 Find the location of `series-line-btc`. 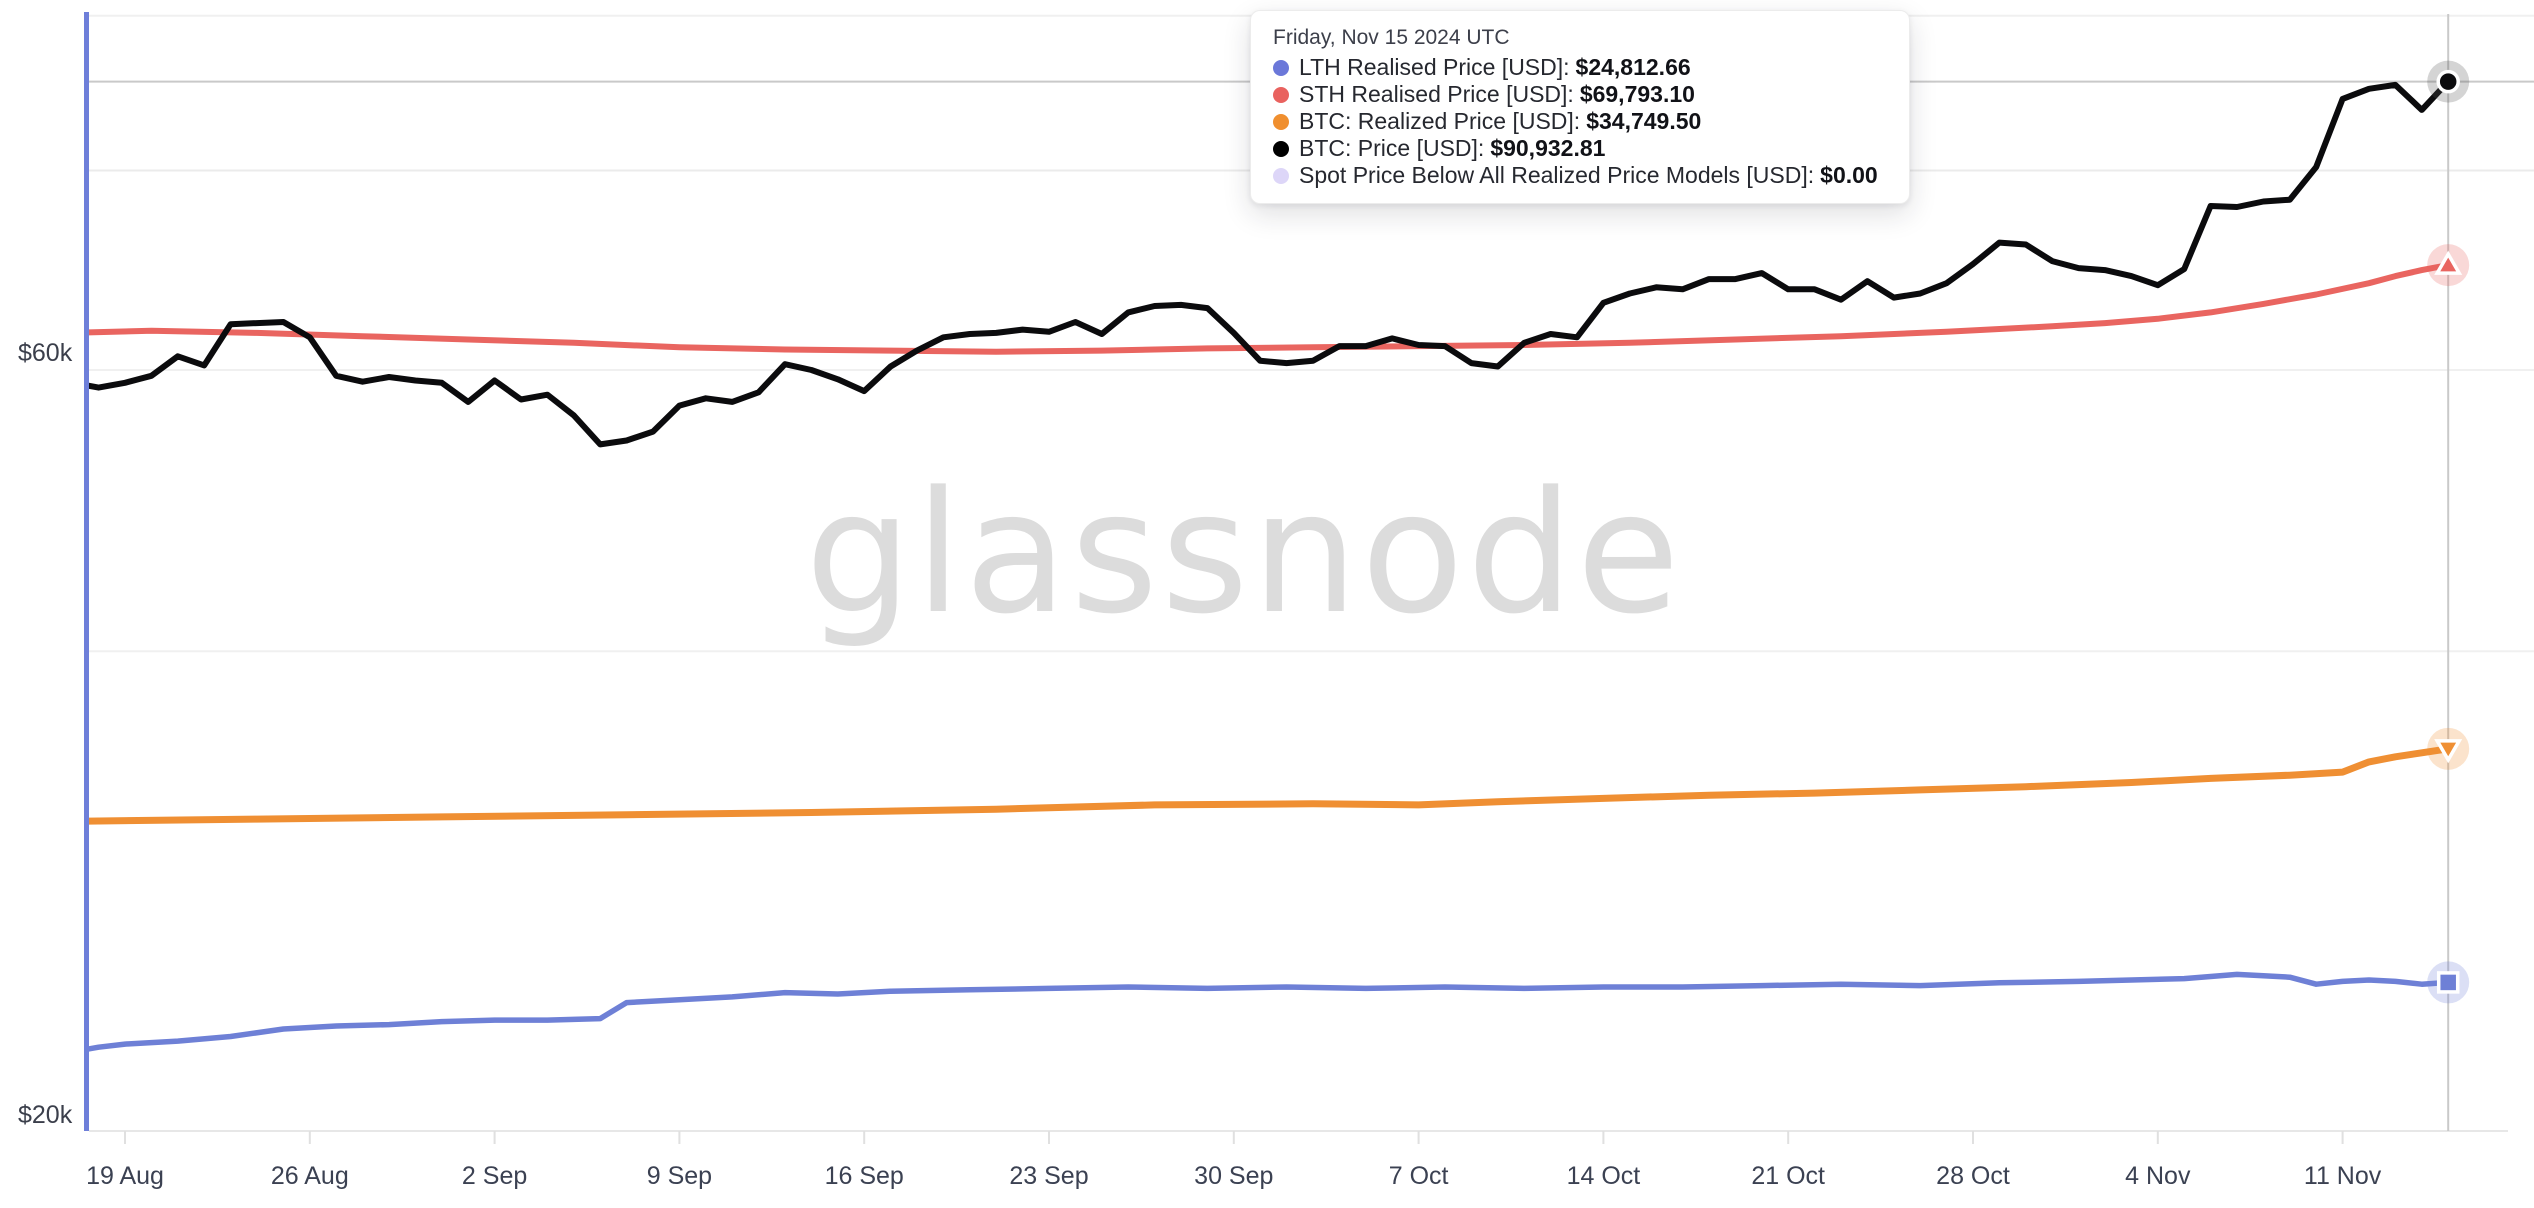

series-line-btc is located at coordinates (1270, 785).